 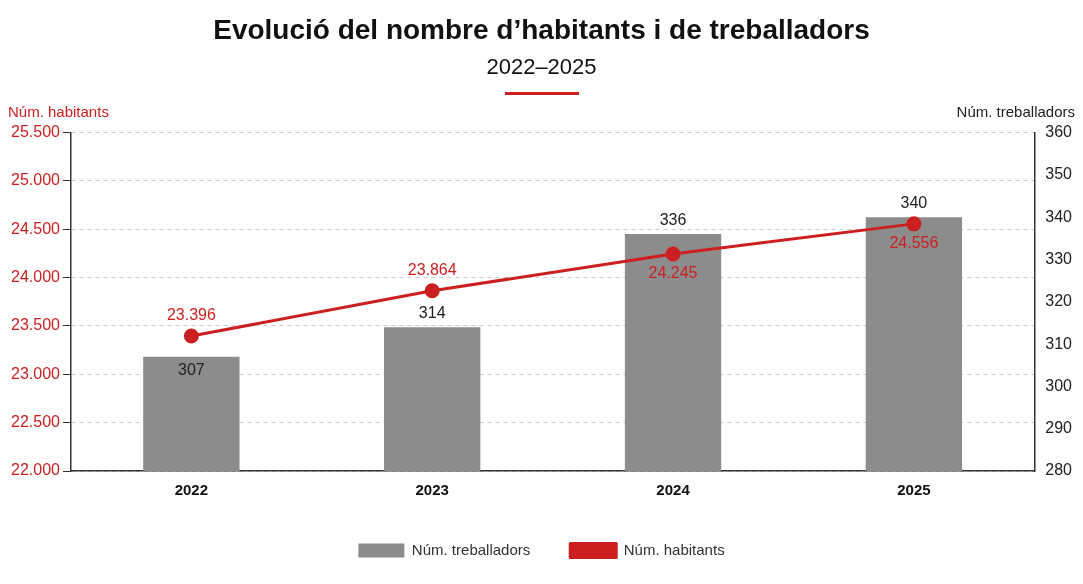 What do you see at coordinates (673, 273) in the screenshot?
I see `data-label: 24.245` at bounding box center [673, 273].